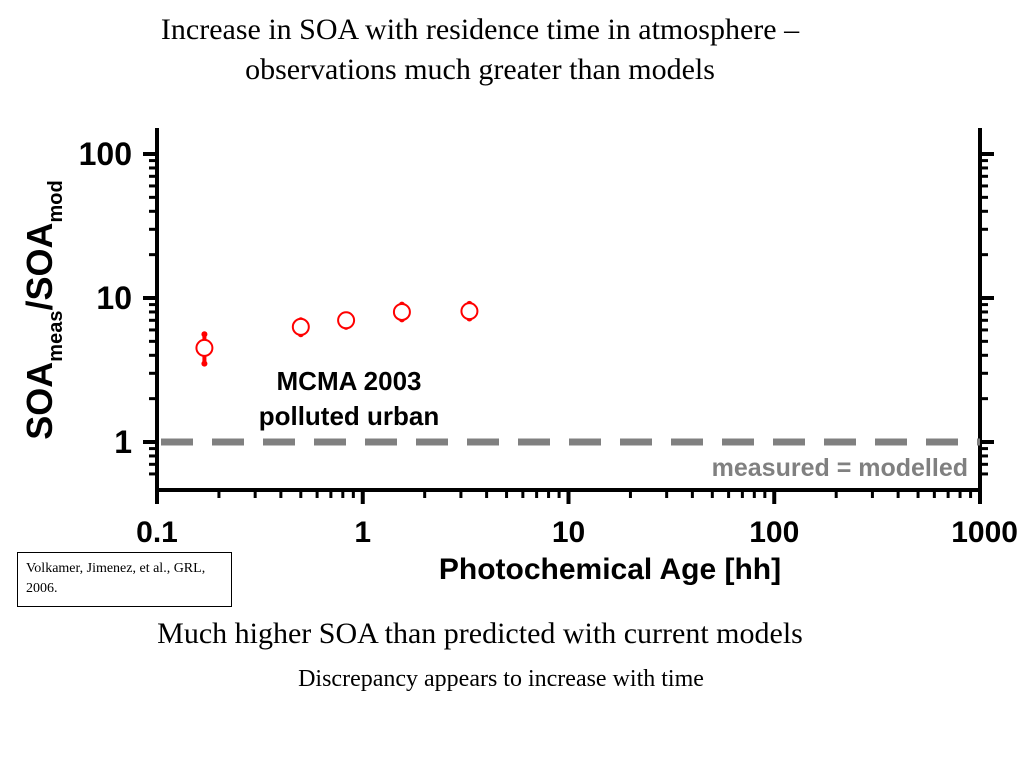 This screenshot has height=768, width=1024. Describe the element at coordinates (123, 442) in the screenshot. I see `y-tick-label: 1` at that location.